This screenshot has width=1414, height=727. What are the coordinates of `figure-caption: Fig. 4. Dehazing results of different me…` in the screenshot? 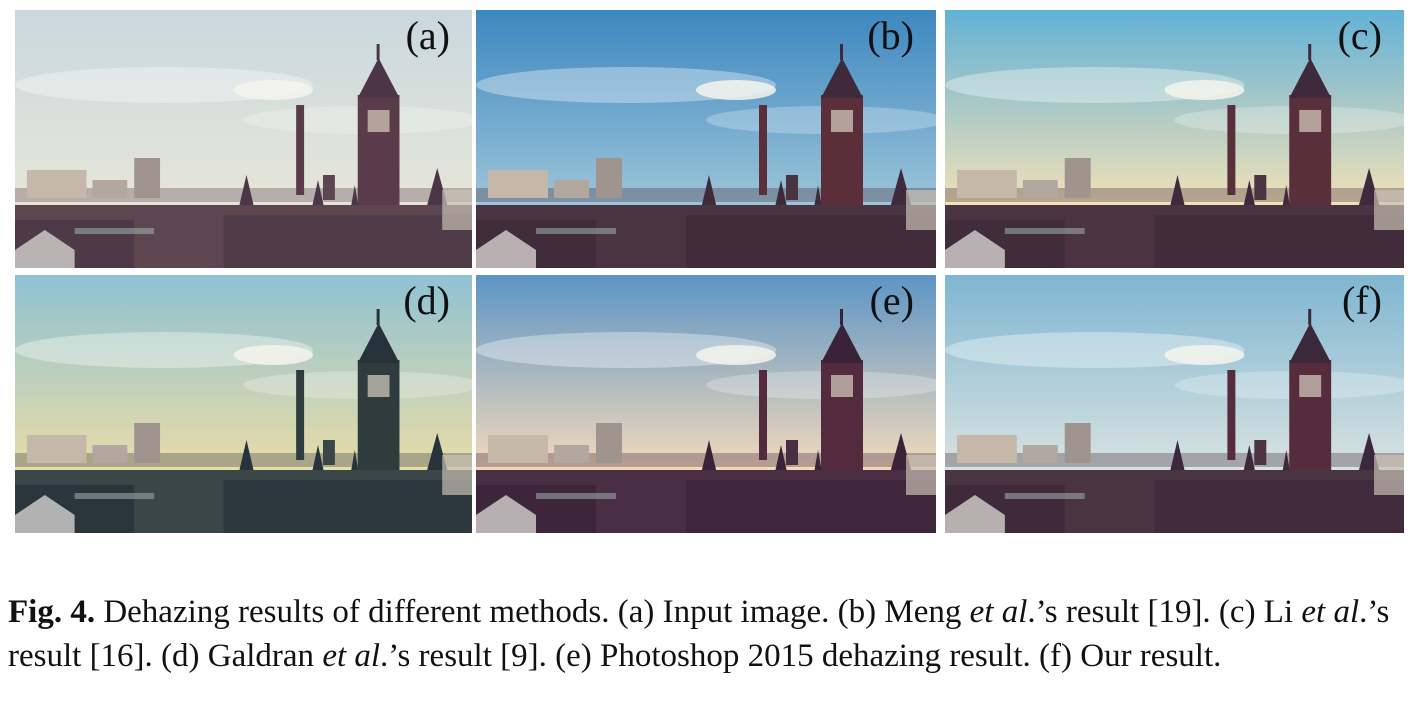 It's located at (706, 634).